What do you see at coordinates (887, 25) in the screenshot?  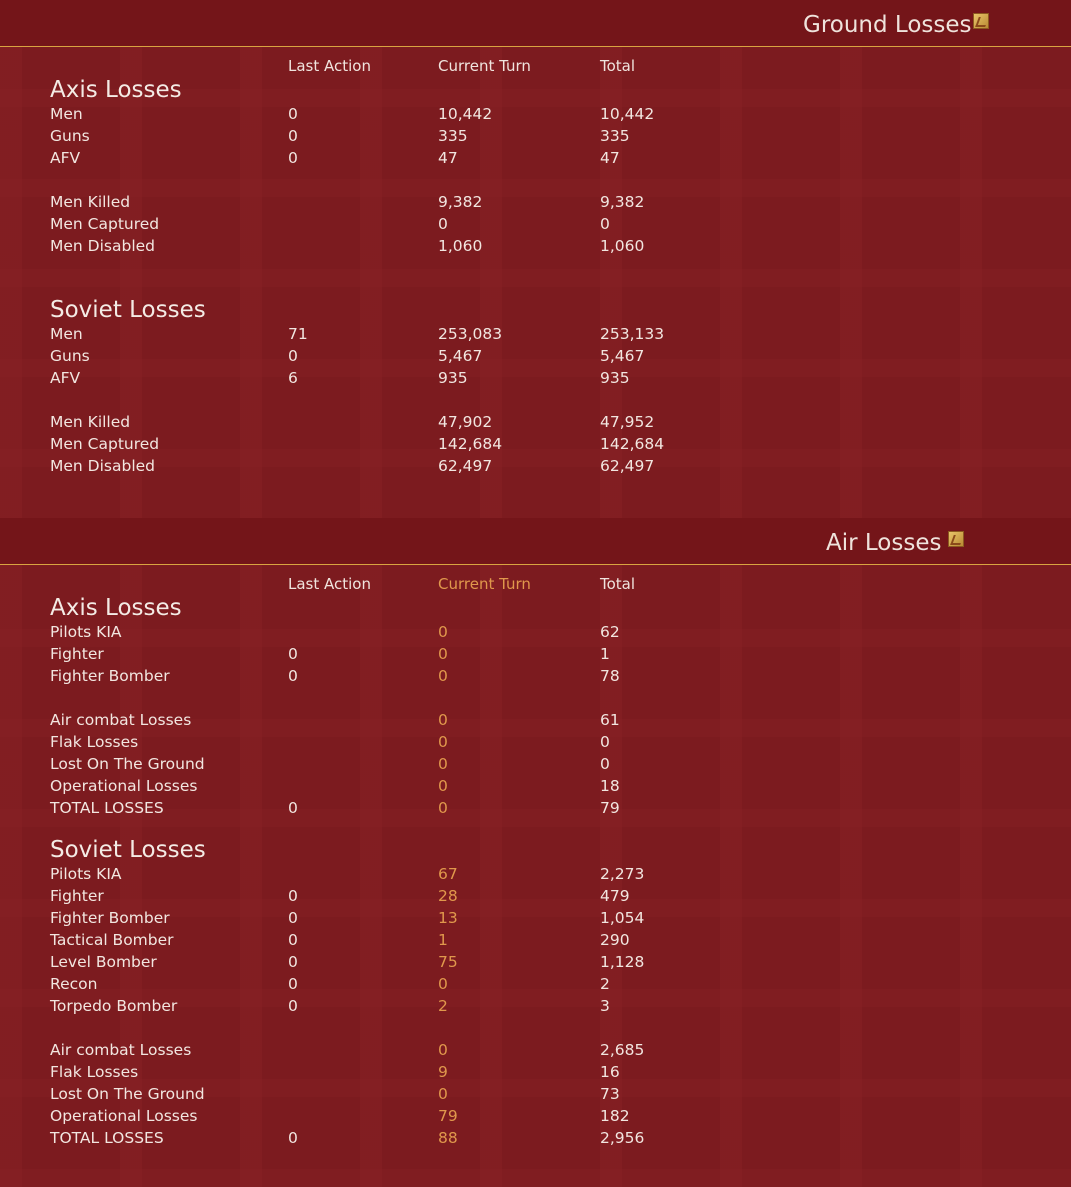 I see `ground-losses-title: Ground Losses` at bounding box center [887, 25].